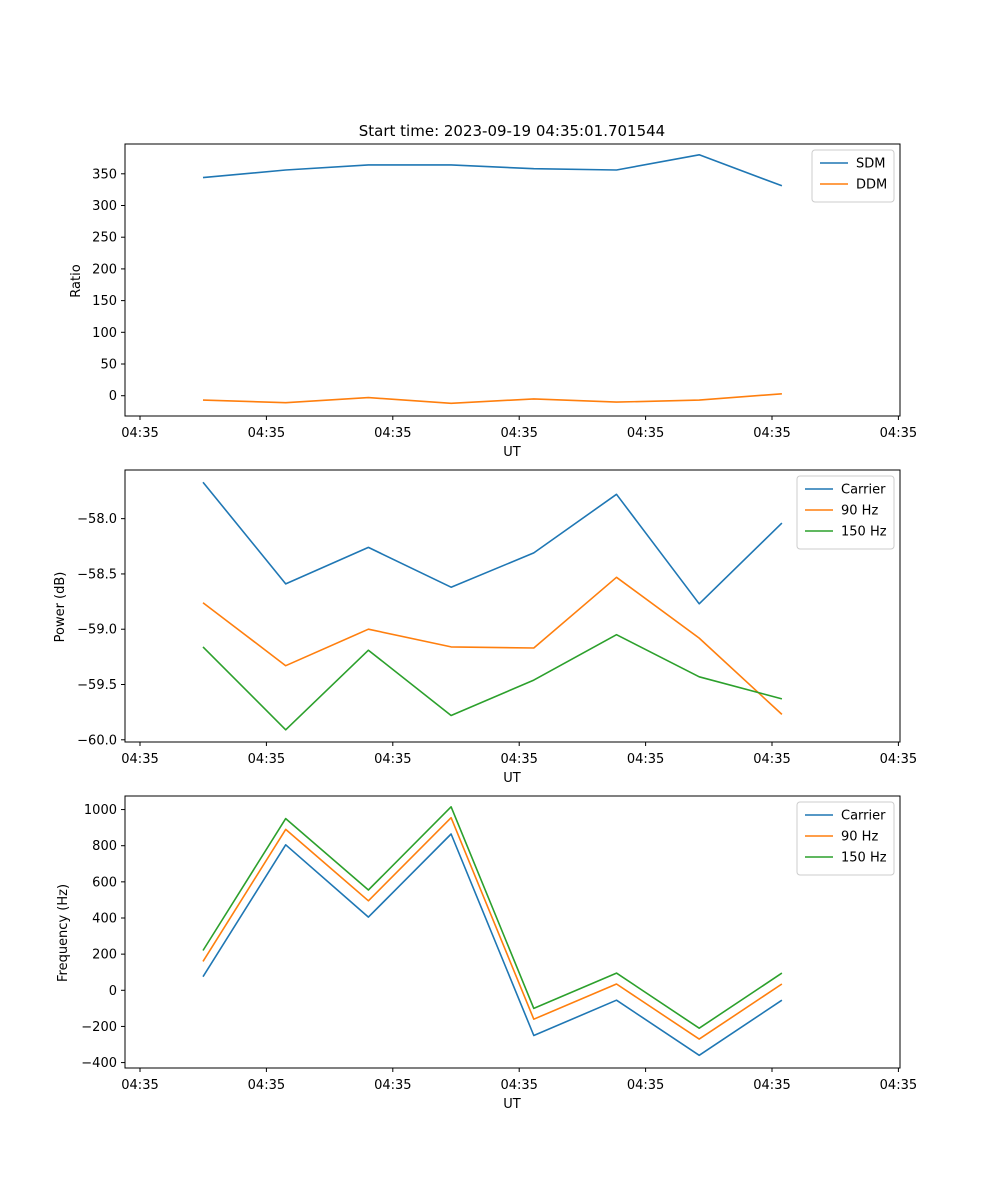 The width and height of the screenshot is (1000, 1200). Describe the element at coordinates (99, 1027) in the screenshot. I see `frequency-ytick-label: −200` at that location.